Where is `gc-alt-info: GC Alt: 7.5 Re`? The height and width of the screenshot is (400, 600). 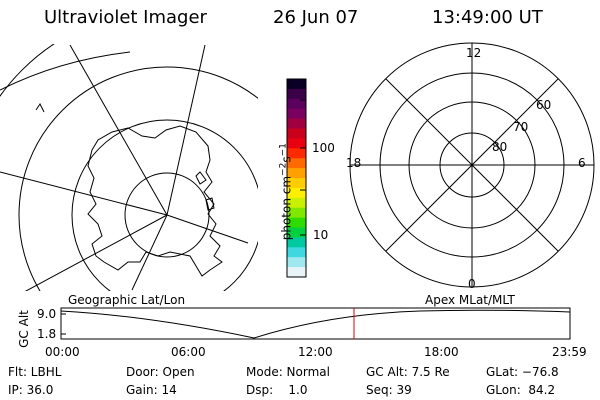
gc-alt-info: GC Alt: 7.5 Re is located at coordinates (408, 372).